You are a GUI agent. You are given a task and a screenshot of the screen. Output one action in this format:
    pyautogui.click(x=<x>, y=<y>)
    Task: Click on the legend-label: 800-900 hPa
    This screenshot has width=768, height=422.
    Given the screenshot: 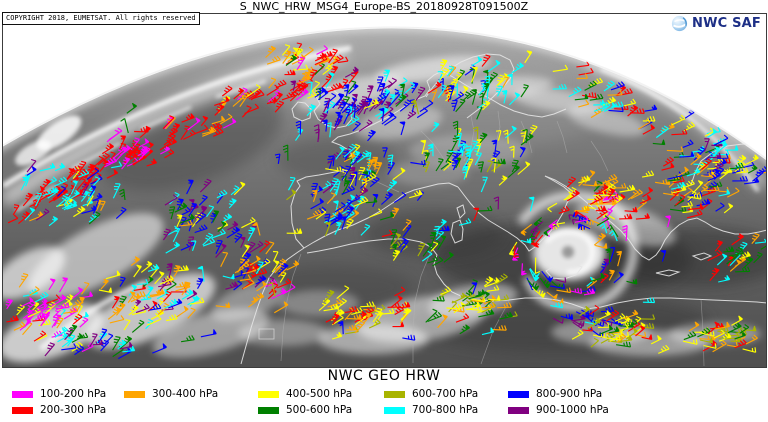 What is the action you would take?
    pyautogui.click(x=569, y=394)
    